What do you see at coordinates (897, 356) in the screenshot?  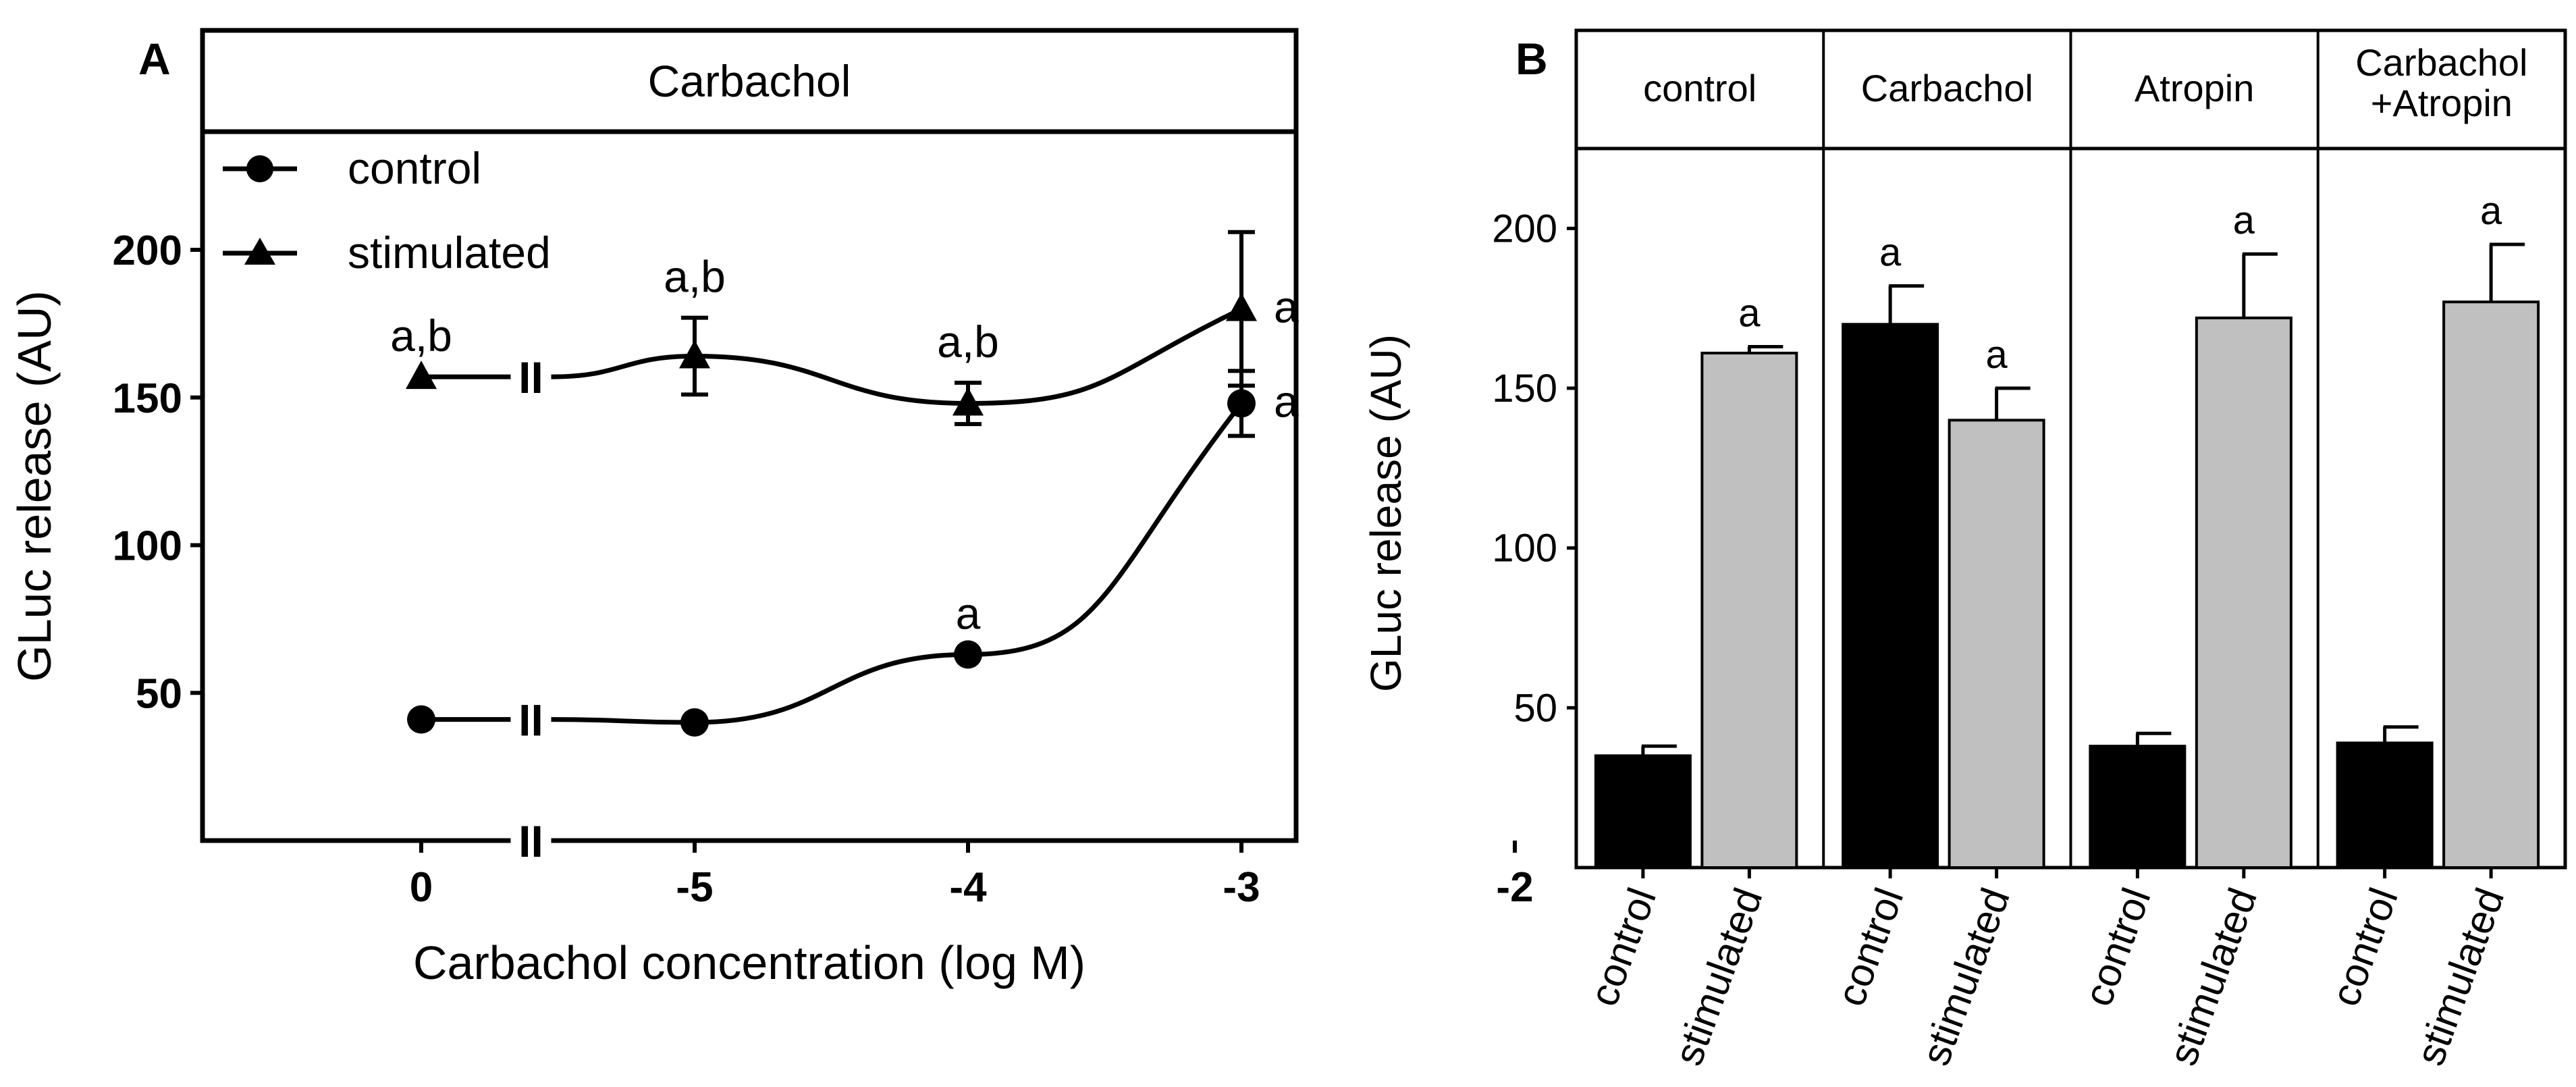 I see `fit-curve-stimulated` at bounding box center [897, 356].